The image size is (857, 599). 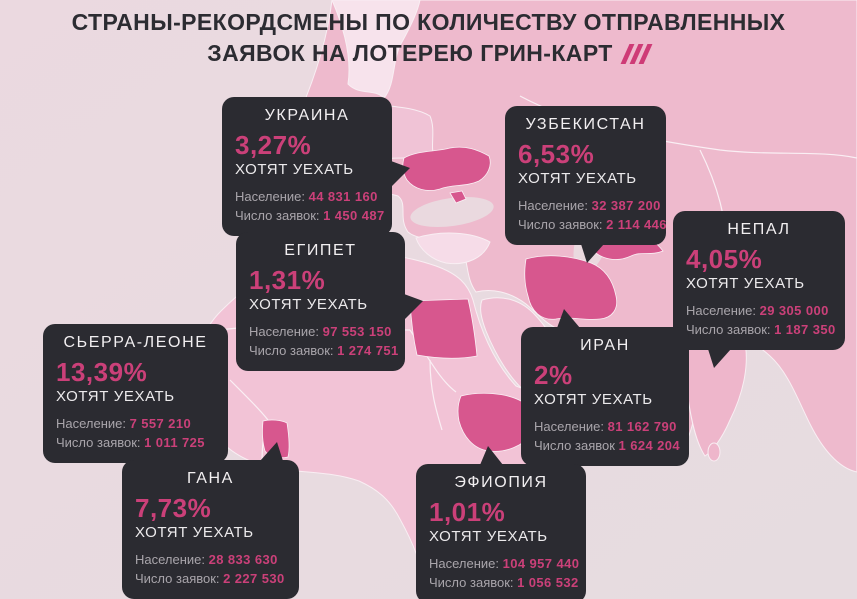 I want to click on applications-row: Число заявок: 2 114 446, so click(x=592, y=224).